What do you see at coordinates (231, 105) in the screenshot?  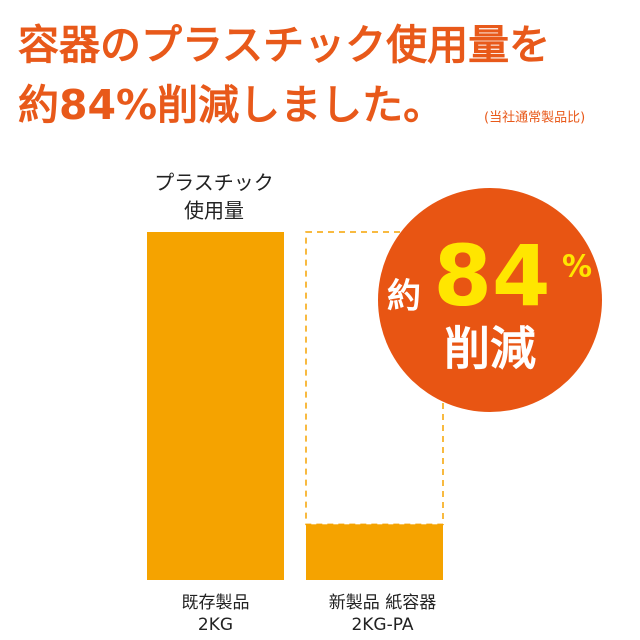 I see `chart-title: 約84%削減しました。` at bounding box center [231, 105].